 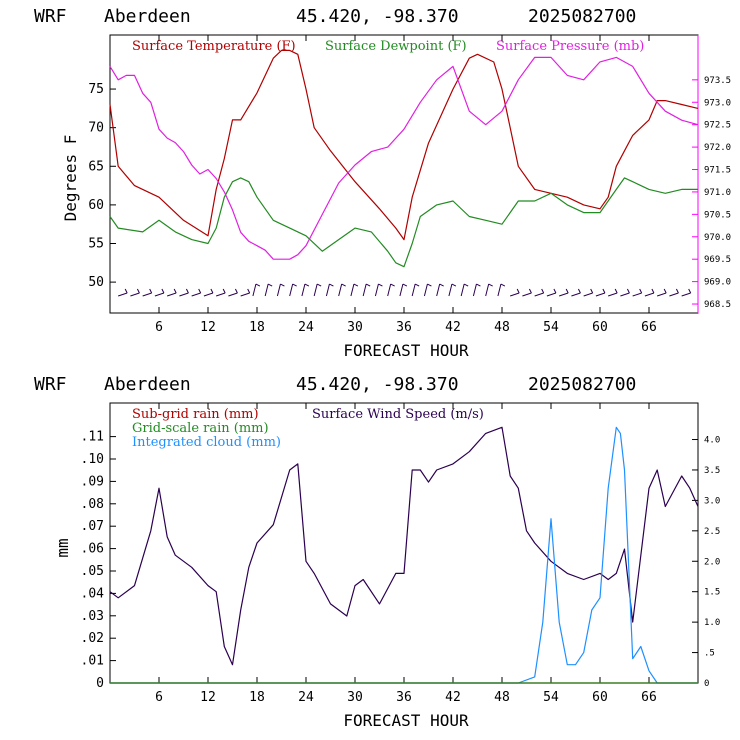 What do you see at coordinates (404, 327) in the screenshot?
I see `x-tick-label: 36` at bounding box center [404, 327].